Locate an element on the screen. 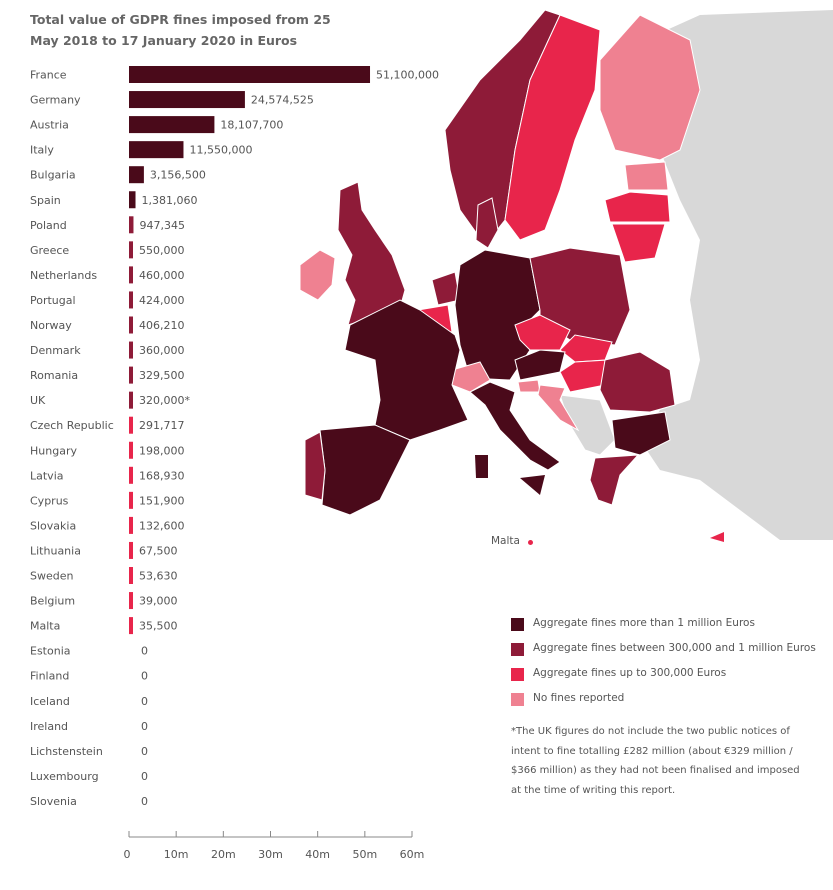 This screenshot has width=833, height=890. map-france is located at coordinates (406, 370).